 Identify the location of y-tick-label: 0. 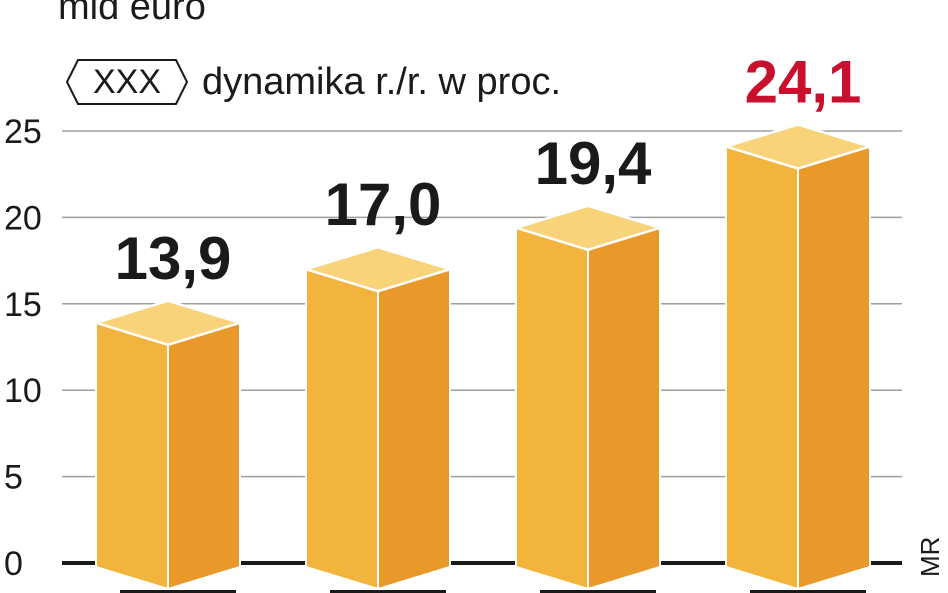
(13, 564).